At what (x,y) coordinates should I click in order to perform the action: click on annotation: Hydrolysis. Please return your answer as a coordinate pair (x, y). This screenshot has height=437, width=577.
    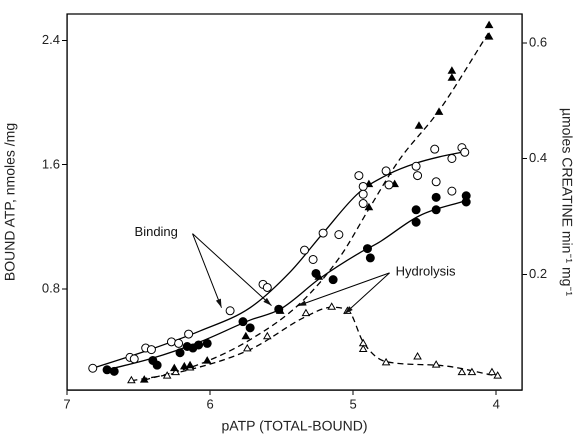
    Looking at the image, I should click on (426, 270).